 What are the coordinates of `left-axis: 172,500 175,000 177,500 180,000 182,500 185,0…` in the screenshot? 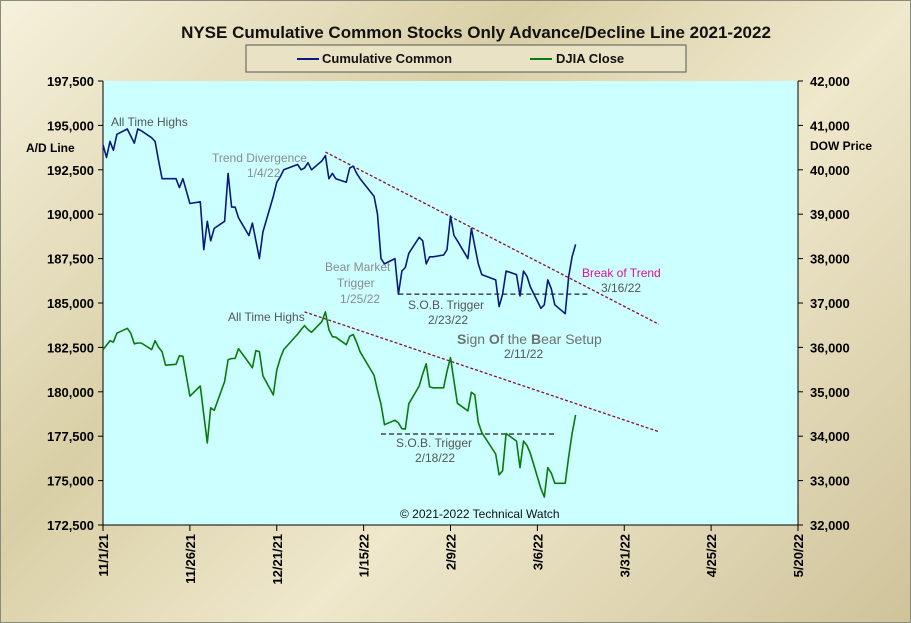 It's located at (75, 303).